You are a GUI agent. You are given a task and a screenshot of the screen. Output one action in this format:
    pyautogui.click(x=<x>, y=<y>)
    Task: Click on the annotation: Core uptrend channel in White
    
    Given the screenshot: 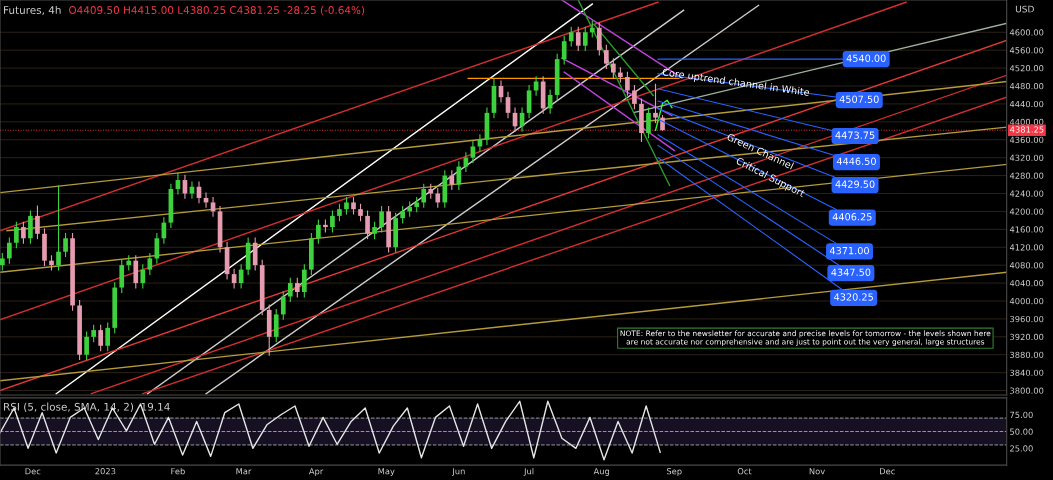 What is the action you would take?
    pyautogui.click(x=736, y=83)
    